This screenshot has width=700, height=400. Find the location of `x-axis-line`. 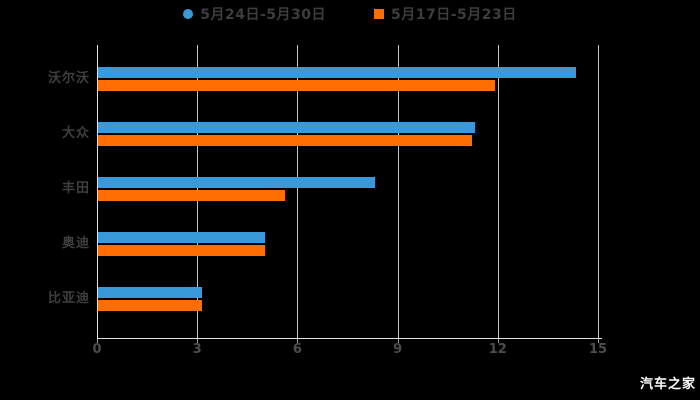

x-axis-line is located at coordinates (349, 338).